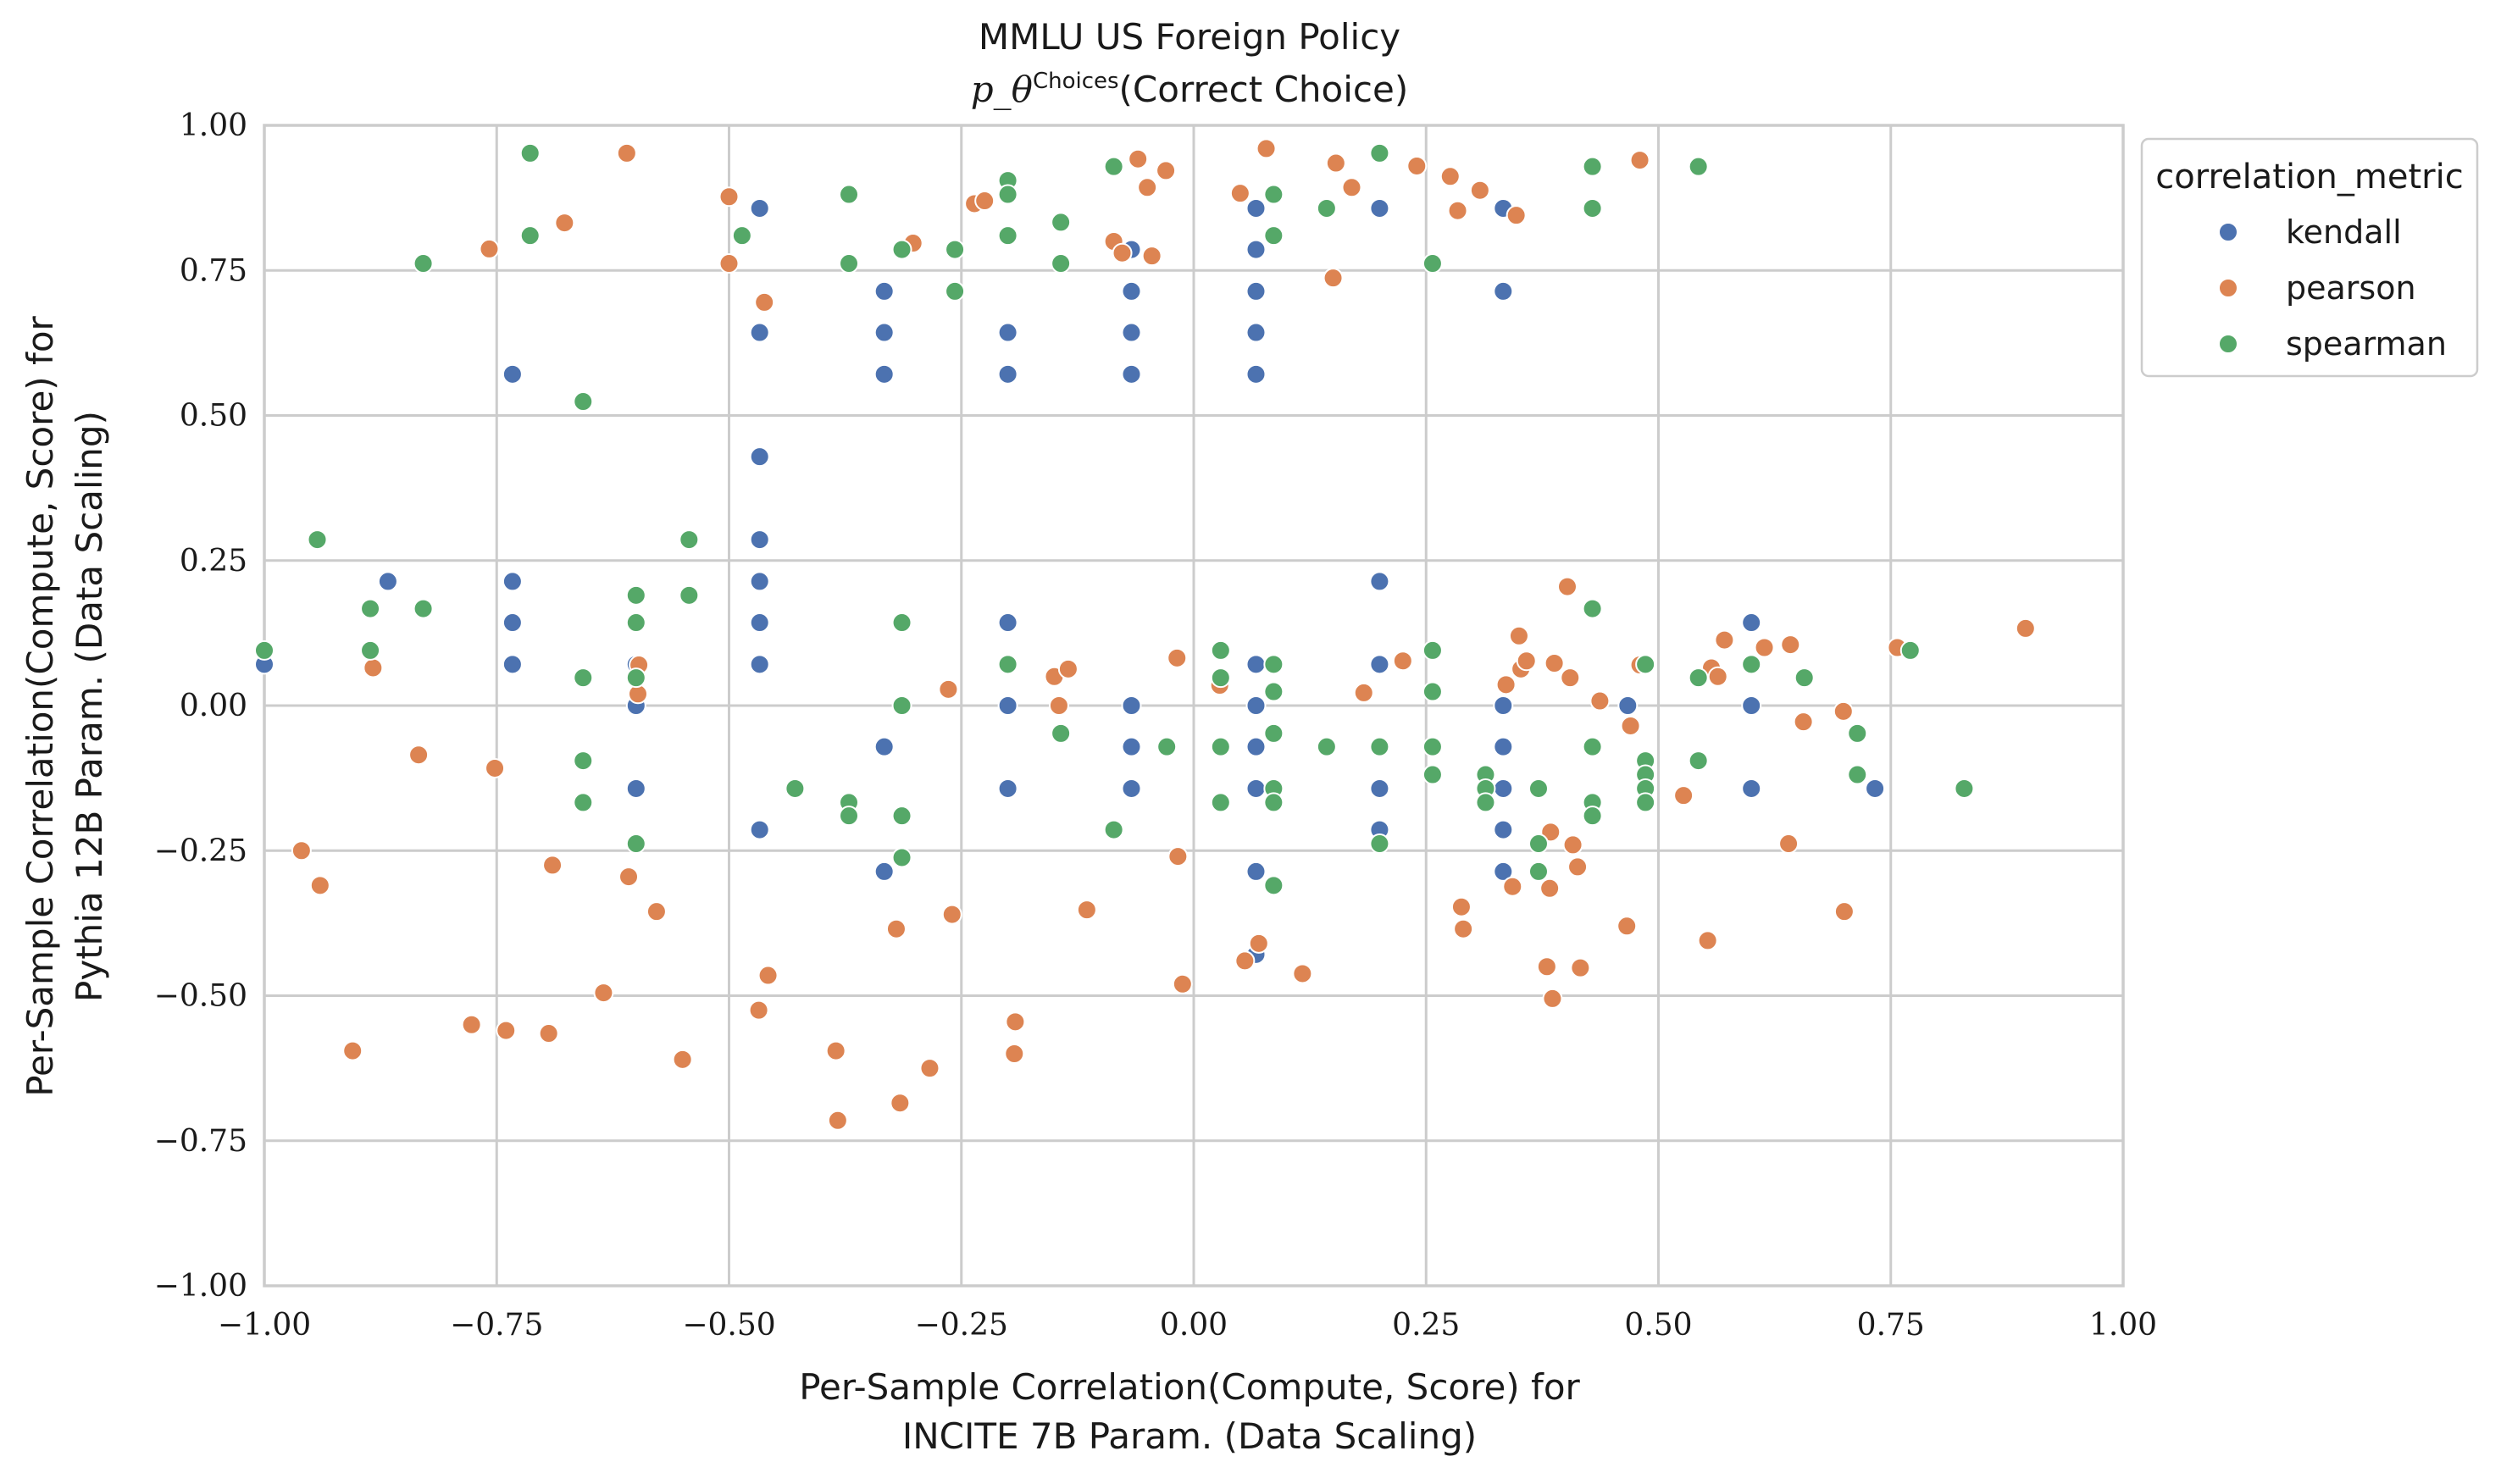 This screenshot has height=1484, width=2501. Describe the element at coordinates (728, 1325) in the screenshot. I see `x-tick-label: −0.50` at that location.